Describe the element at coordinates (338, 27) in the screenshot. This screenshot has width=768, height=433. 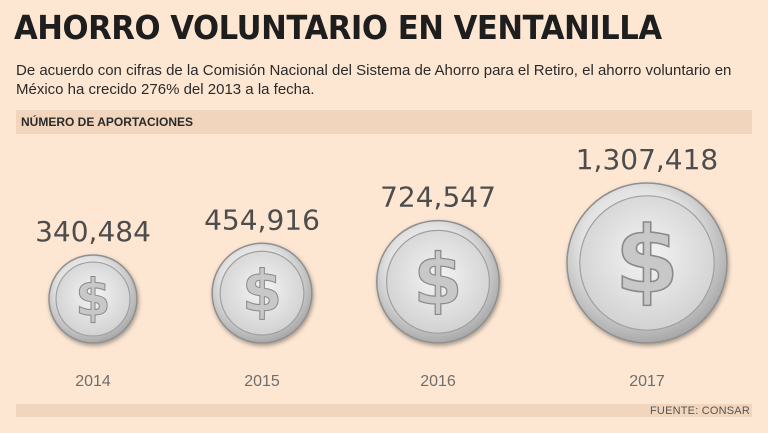
I see `page-title: AHORRO VOLUNTARIO EN VENTANILLA` at that location.